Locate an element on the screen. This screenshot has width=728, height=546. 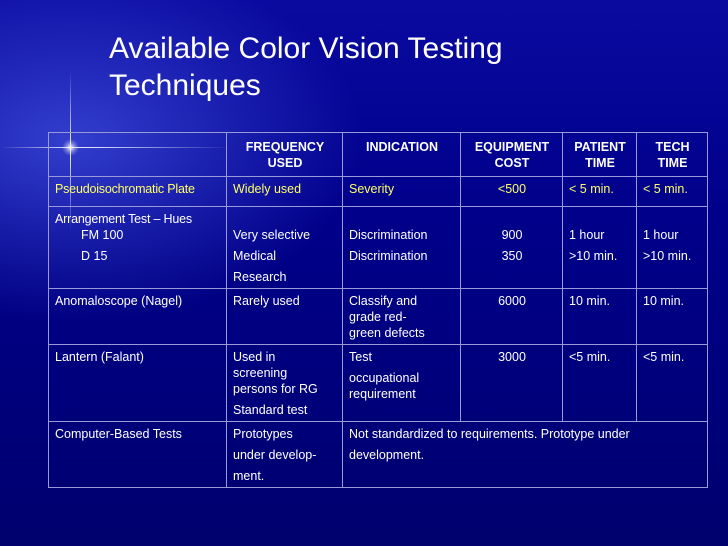
cell-technique: Anomaloscope (Nagel) is located at coordinates (137, 316).